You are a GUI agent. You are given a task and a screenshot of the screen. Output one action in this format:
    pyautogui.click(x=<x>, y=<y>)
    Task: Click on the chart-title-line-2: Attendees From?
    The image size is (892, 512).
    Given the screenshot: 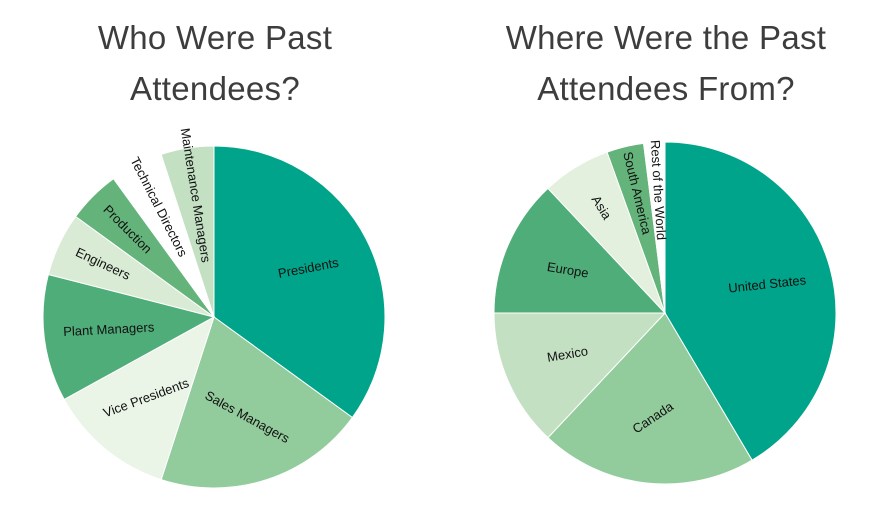 What is the action you would take?
    pyautogui.click(x=666, y=88)
    